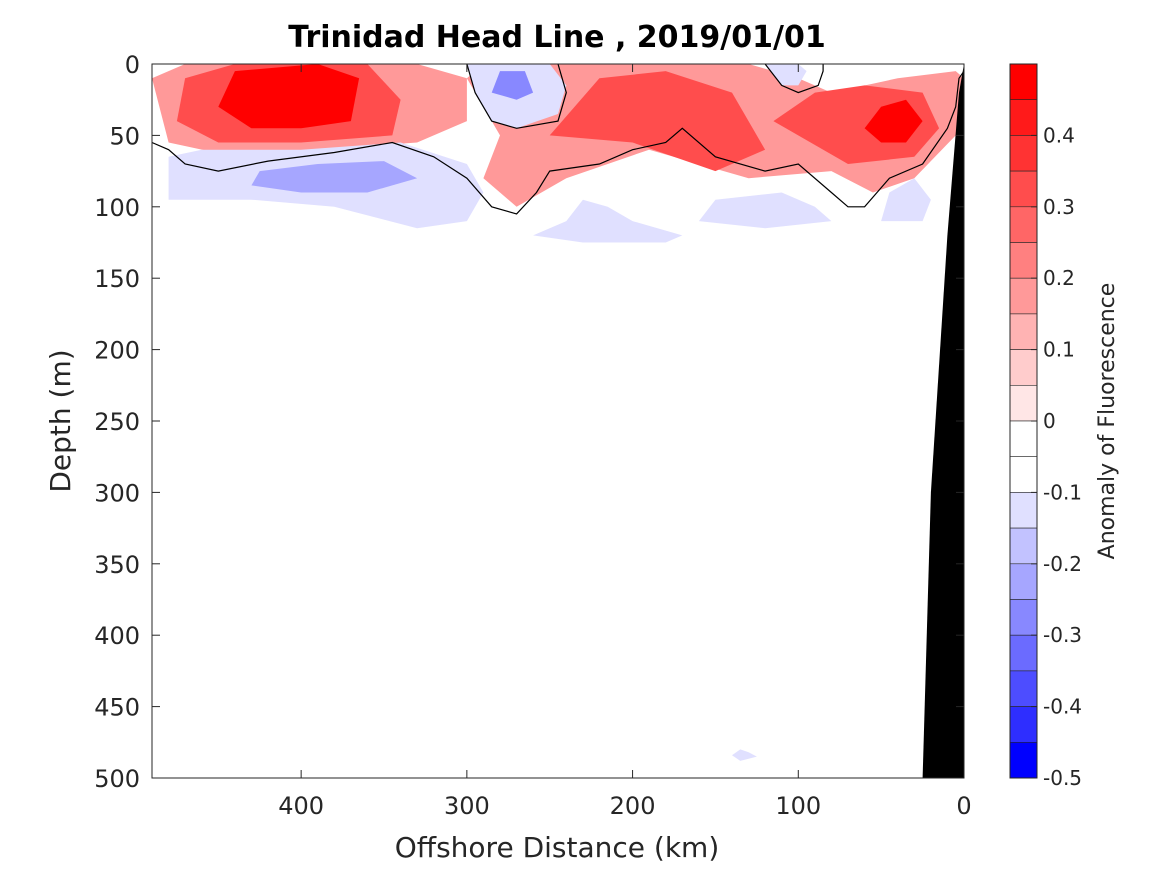 The image size is (1167, 875). Describe the element at coordinates (117, 422) in the screenshot. I see `y-tick-label: 250` at that location.